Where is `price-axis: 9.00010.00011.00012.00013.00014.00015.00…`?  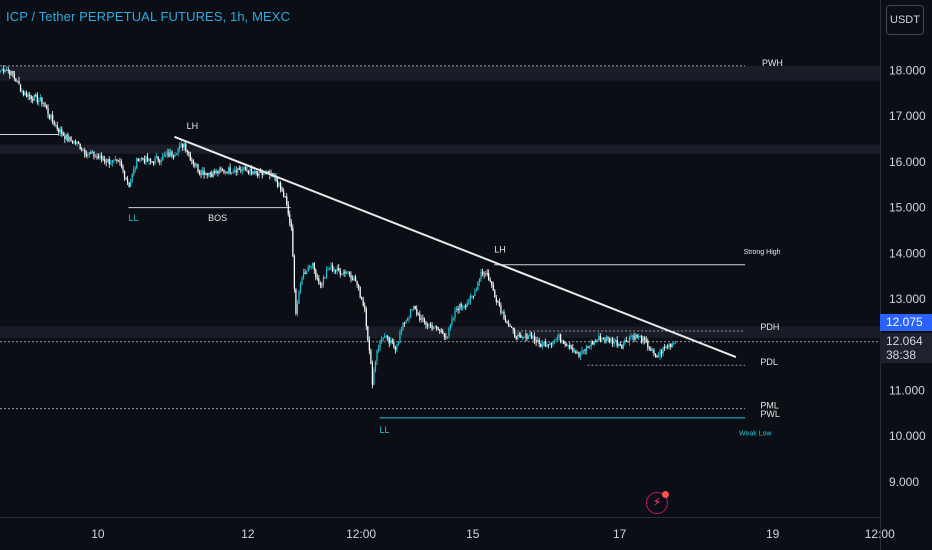
price-axis: 9.00010.00011.00012.00013.00014.00015.00… is located at coordinates (907, 276).